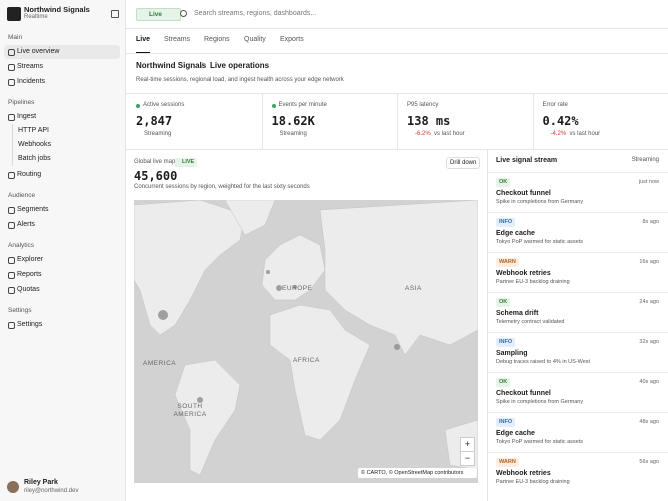 This screenshot has width=668, height=501. I want to click on nav-subitem: Webhooks, so click(67, 145).